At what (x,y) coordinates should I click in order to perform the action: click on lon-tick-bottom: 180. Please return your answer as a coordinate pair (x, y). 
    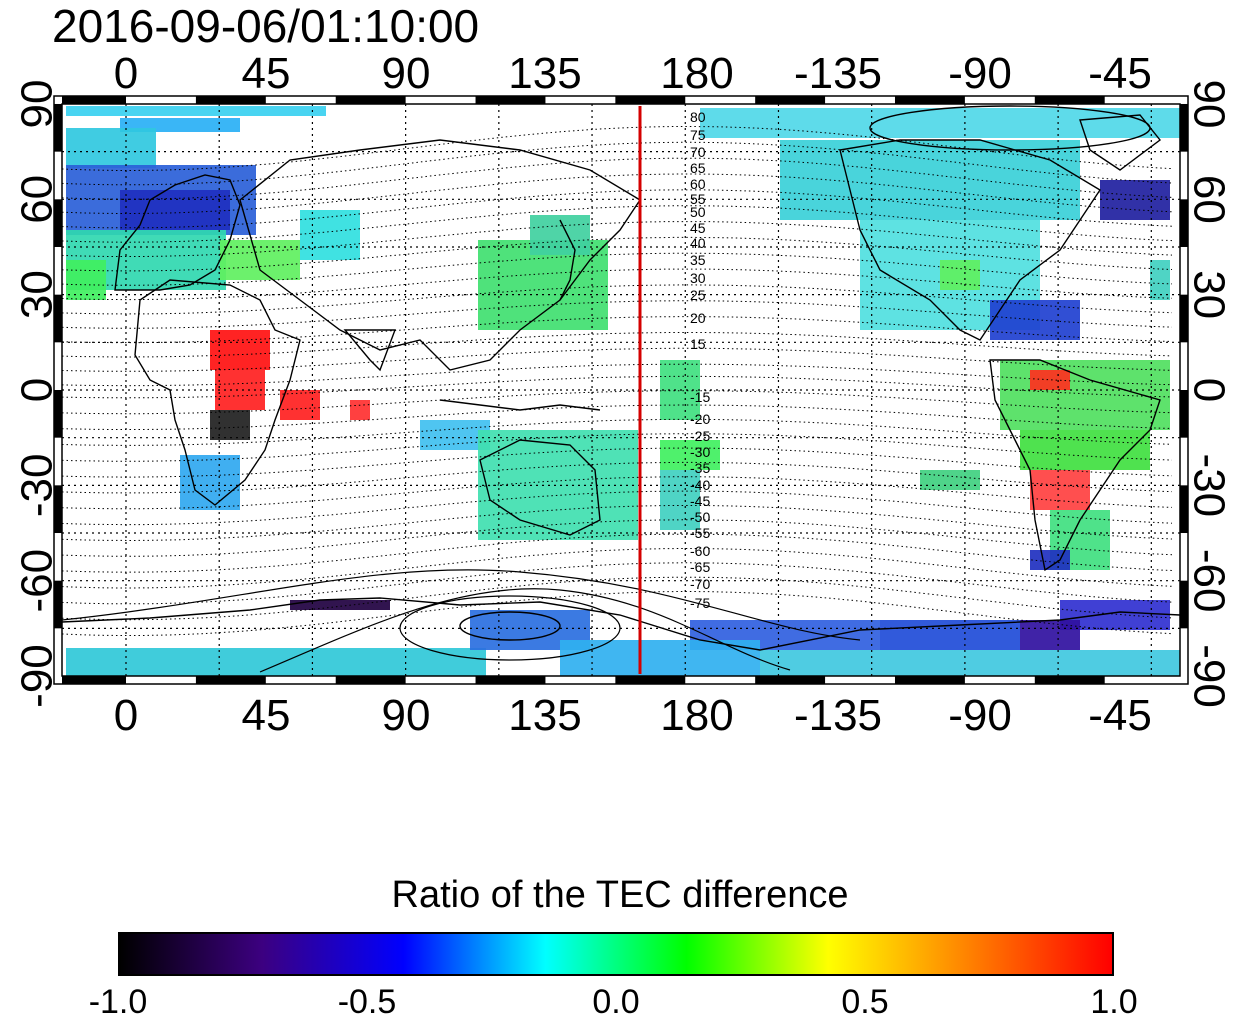
    Looking at the image, I should click on (696, 715).